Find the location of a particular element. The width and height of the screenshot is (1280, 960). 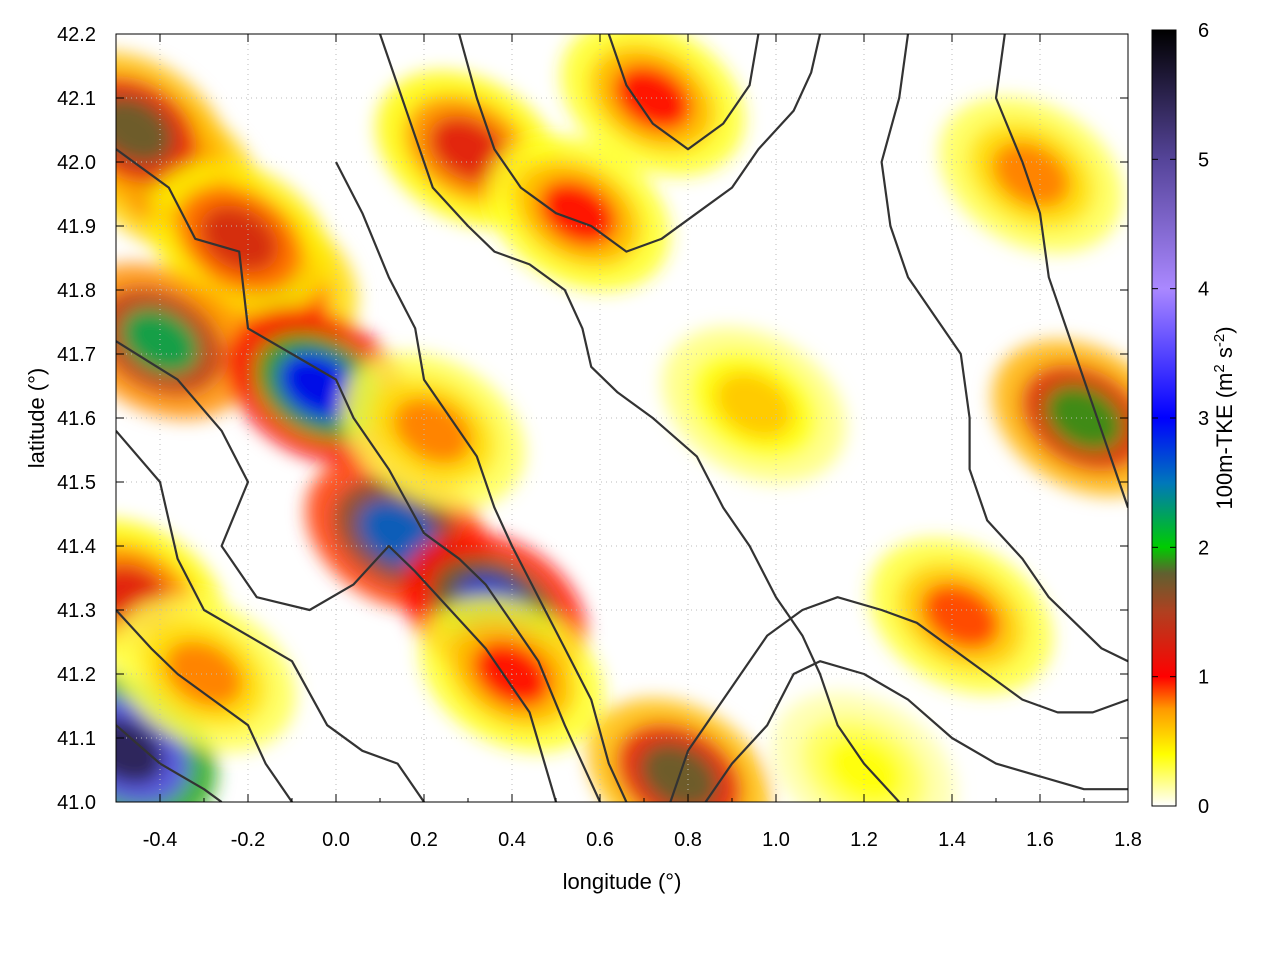

colorbar-title-mid: s is located at coordinates (1224, 355).